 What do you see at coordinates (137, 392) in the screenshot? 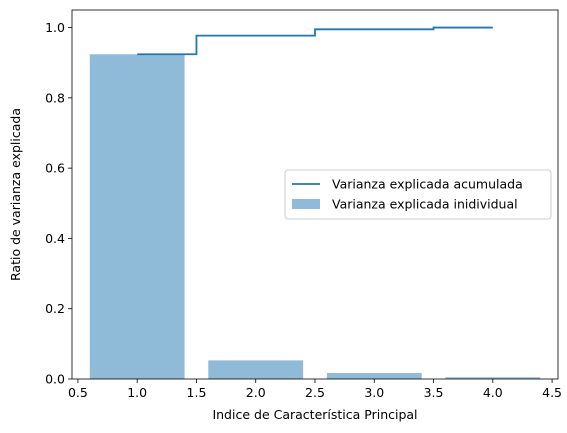
I see `x-tick-label: 1.0` at bounding box center [137, 392].